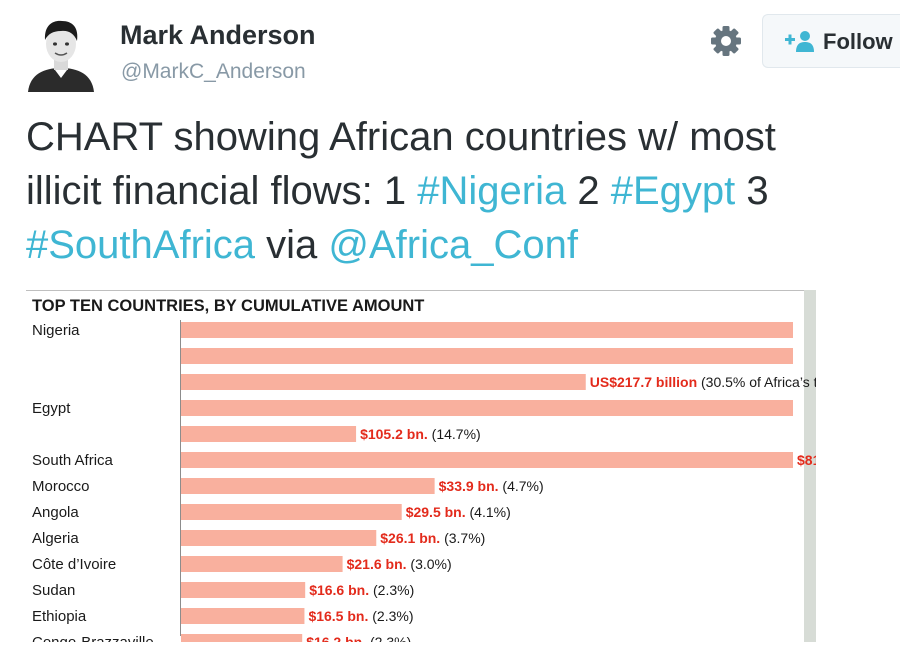  Describe the element at coordinates (55, 512) in the screenshot. I see `category-label: Angola` at that location.